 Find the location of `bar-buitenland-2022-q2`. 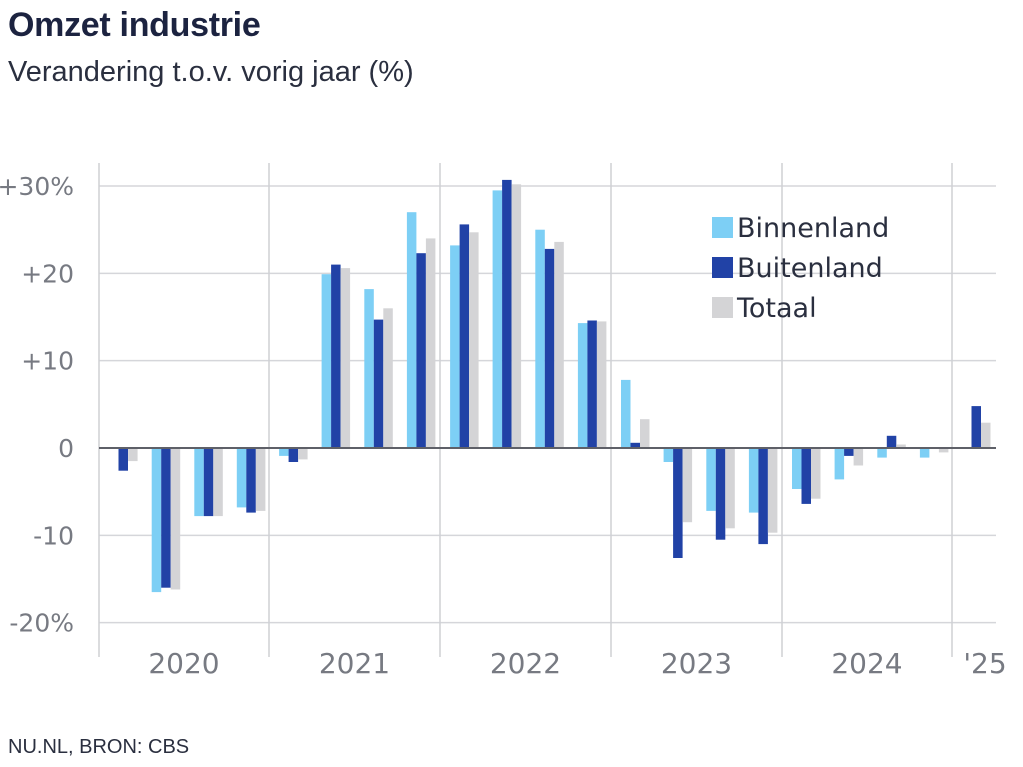

bar-buitenland-2022-q2 is located at coordinates (507, 313).